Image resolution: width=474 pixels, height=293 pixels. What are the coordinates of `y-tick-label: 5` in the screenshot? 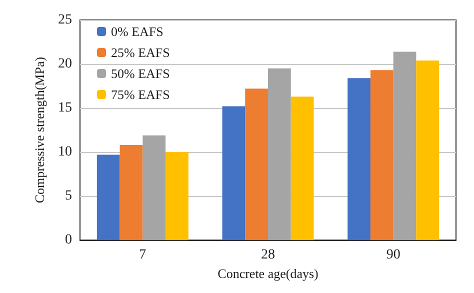 It's located at (68, 196).